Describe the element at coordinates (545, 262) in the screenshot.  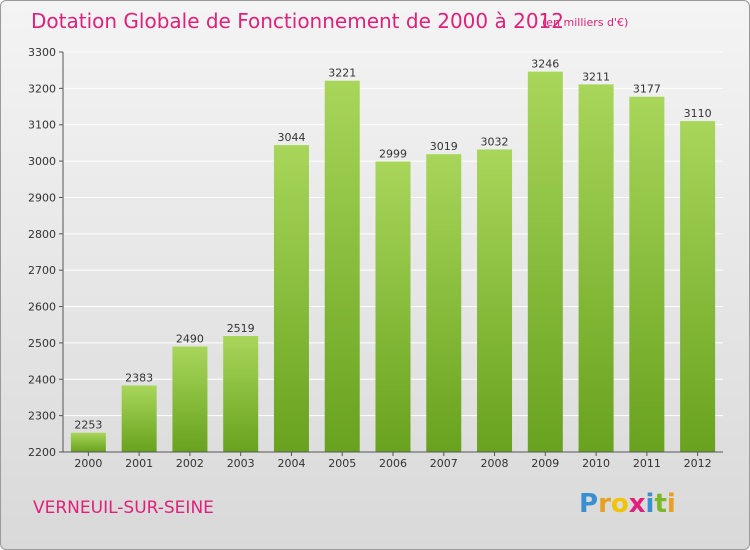
I see `bar-2009` at that location.